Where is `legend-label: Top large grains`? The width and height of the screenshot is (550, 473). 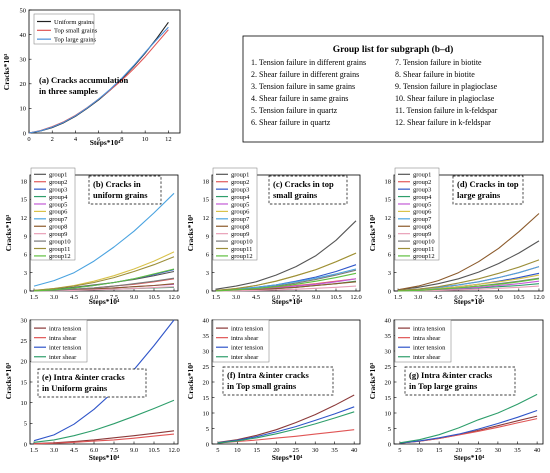 legend-label: Top large grains is located at coordinates (75, 39).